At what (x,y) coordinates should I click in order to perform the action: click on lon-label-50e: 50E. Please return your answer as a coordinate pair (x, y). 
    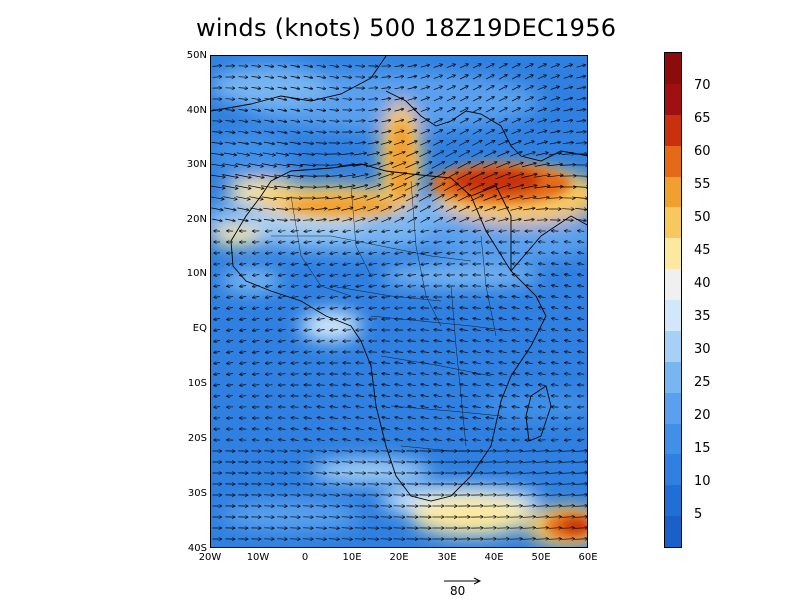
    Looking at the image, I should click on (541, 557).